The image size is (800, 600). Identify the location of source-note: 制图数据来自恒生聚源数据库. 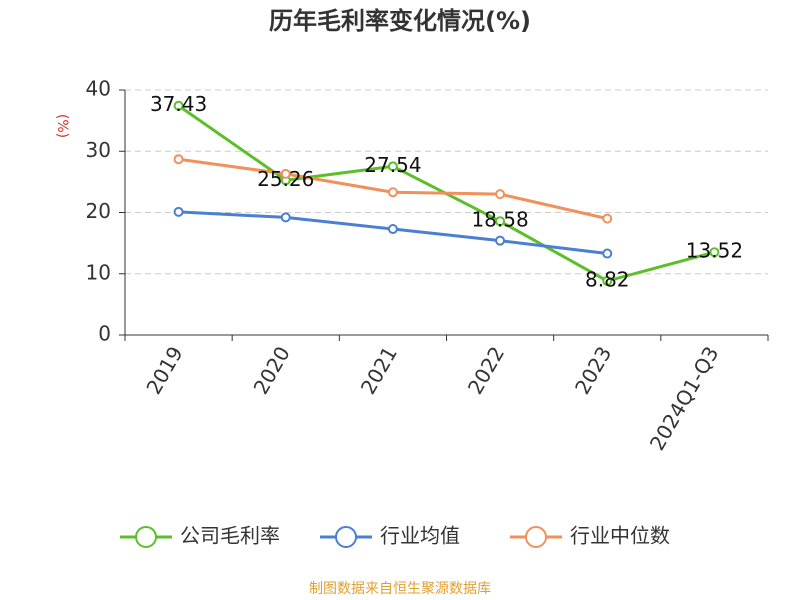
(400, 589).